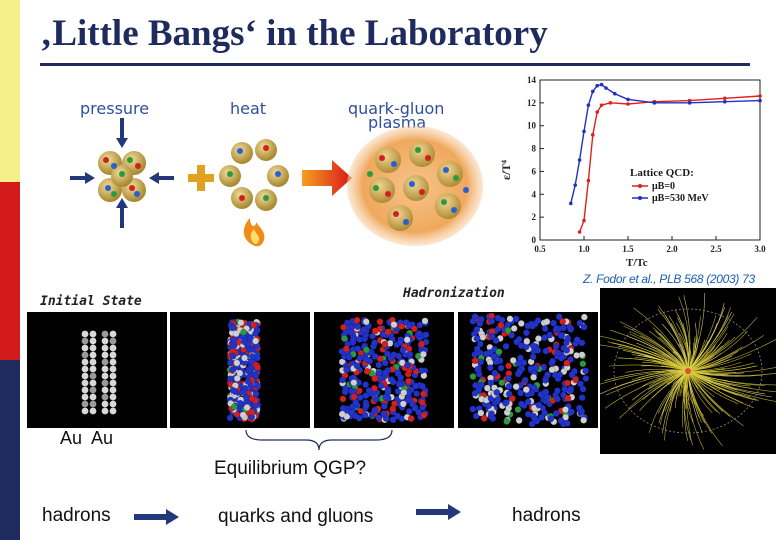 This screenshot has height=540, width=780. I want to click on snapshot-qgp, so click(384, 370).